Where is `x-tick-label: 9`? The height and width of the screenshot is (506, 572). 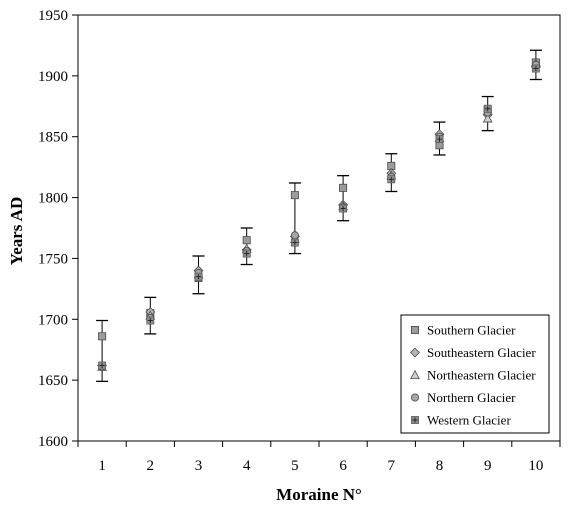
x-tick-label: 9 is located at coordinates (488, 466).